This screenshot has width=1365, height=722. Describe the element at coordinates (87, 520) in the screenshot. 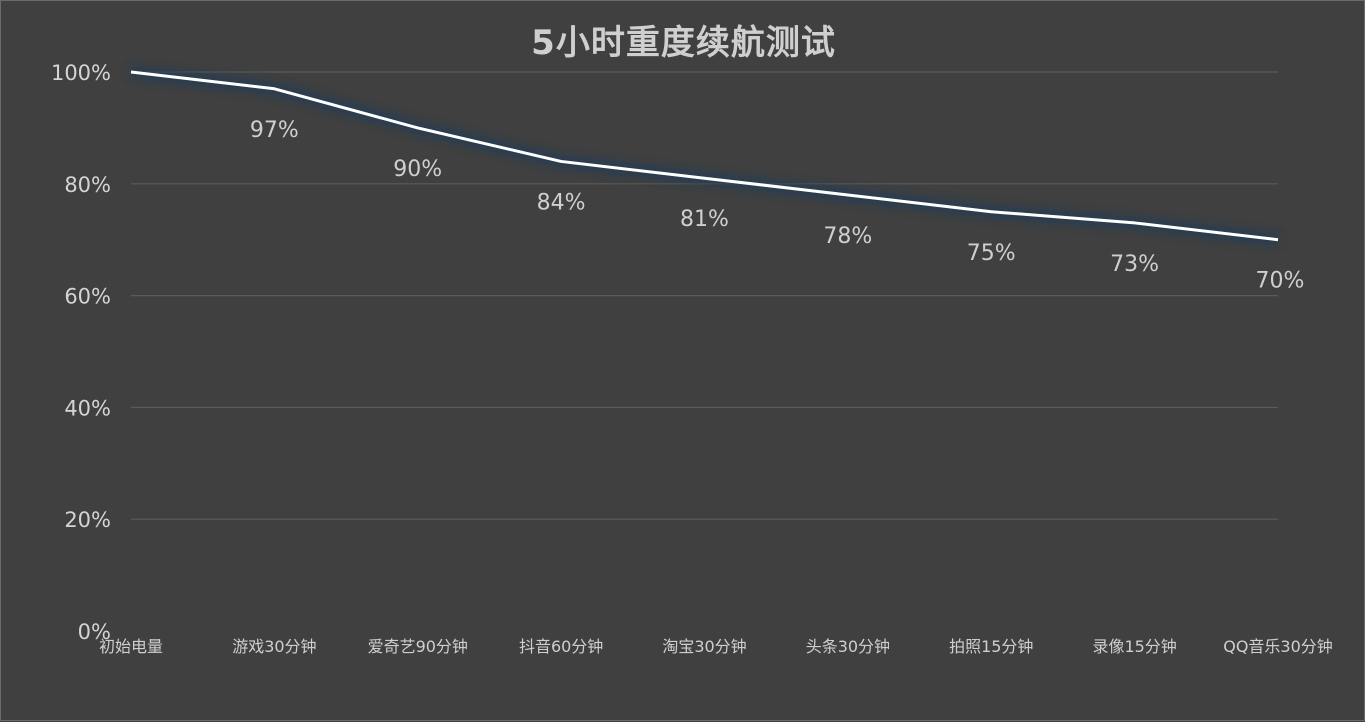

I see `y-tick-label: 20%` at that location.